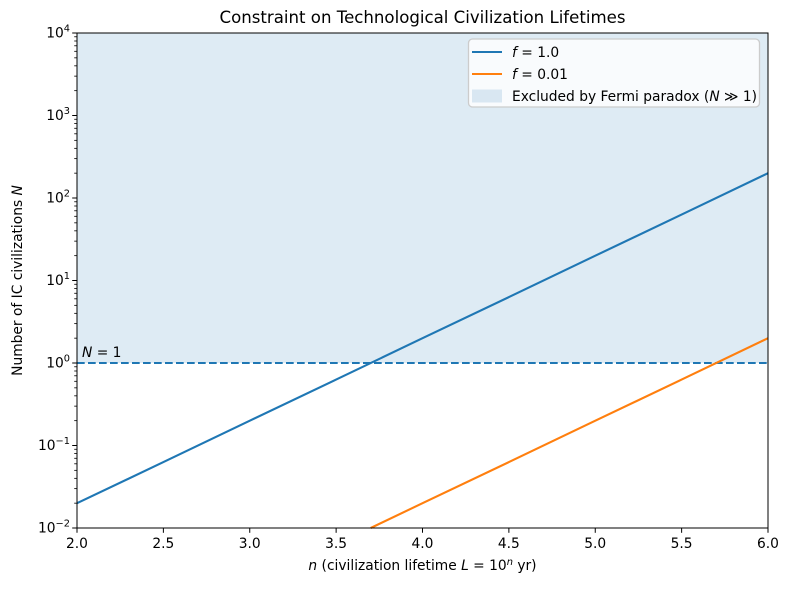 This screenshot has height=590, width=798. What do you see at coordinates (509, 544) in the screenshot?
I see `x-tick-label: 4.5` at bounding box center [509, 544].